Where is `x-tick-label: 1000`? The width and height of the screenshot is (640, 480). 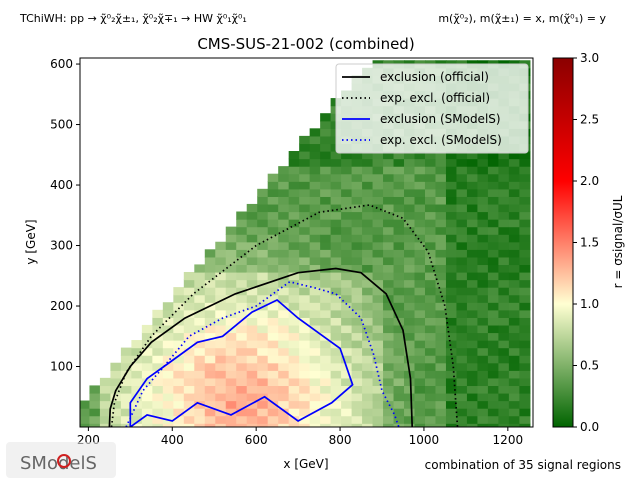 x-tick-label: 1000 is located at coordinates (424, 440).